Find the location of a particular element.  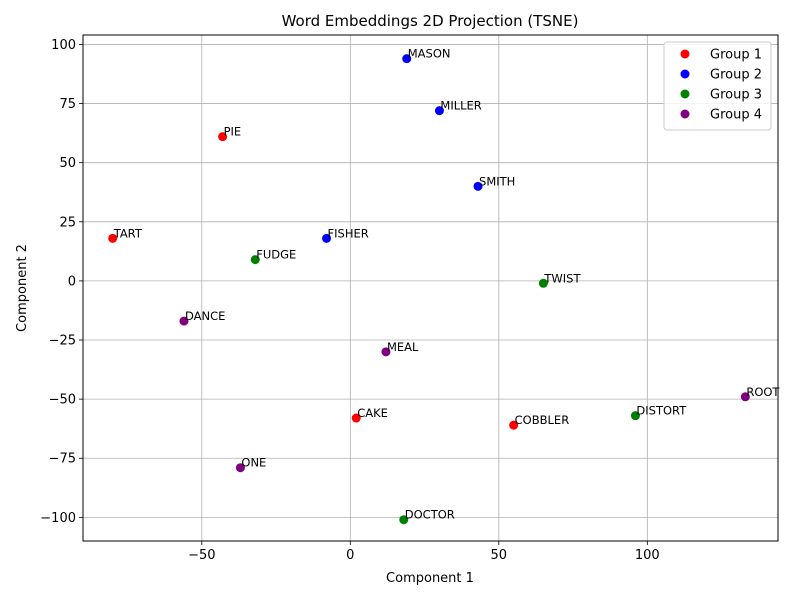

y-axis-title: Component 2 is located at coordinates (22, 288).